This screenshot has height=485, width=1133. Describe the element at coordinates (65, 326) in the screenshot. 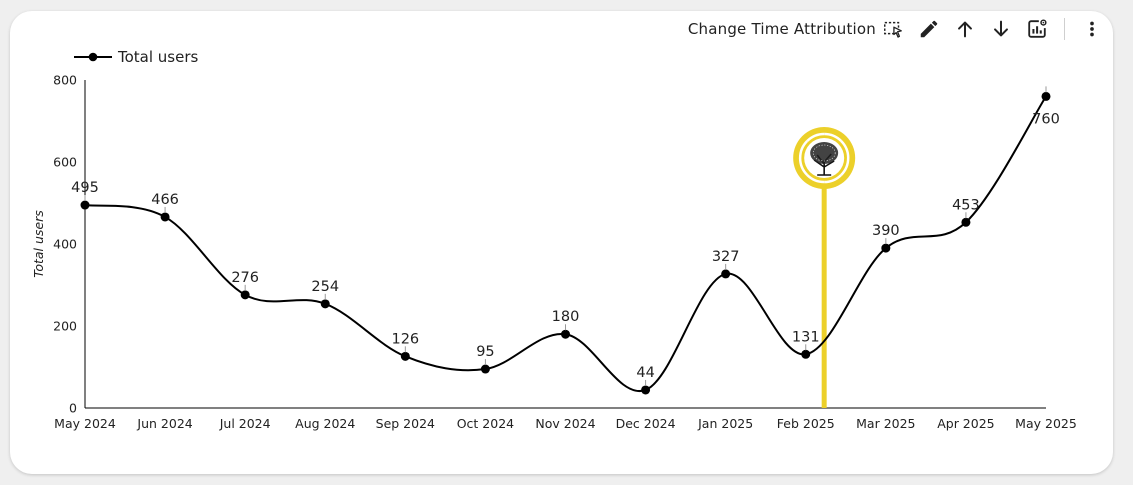

I see `y-tick-label: 200` at that location.